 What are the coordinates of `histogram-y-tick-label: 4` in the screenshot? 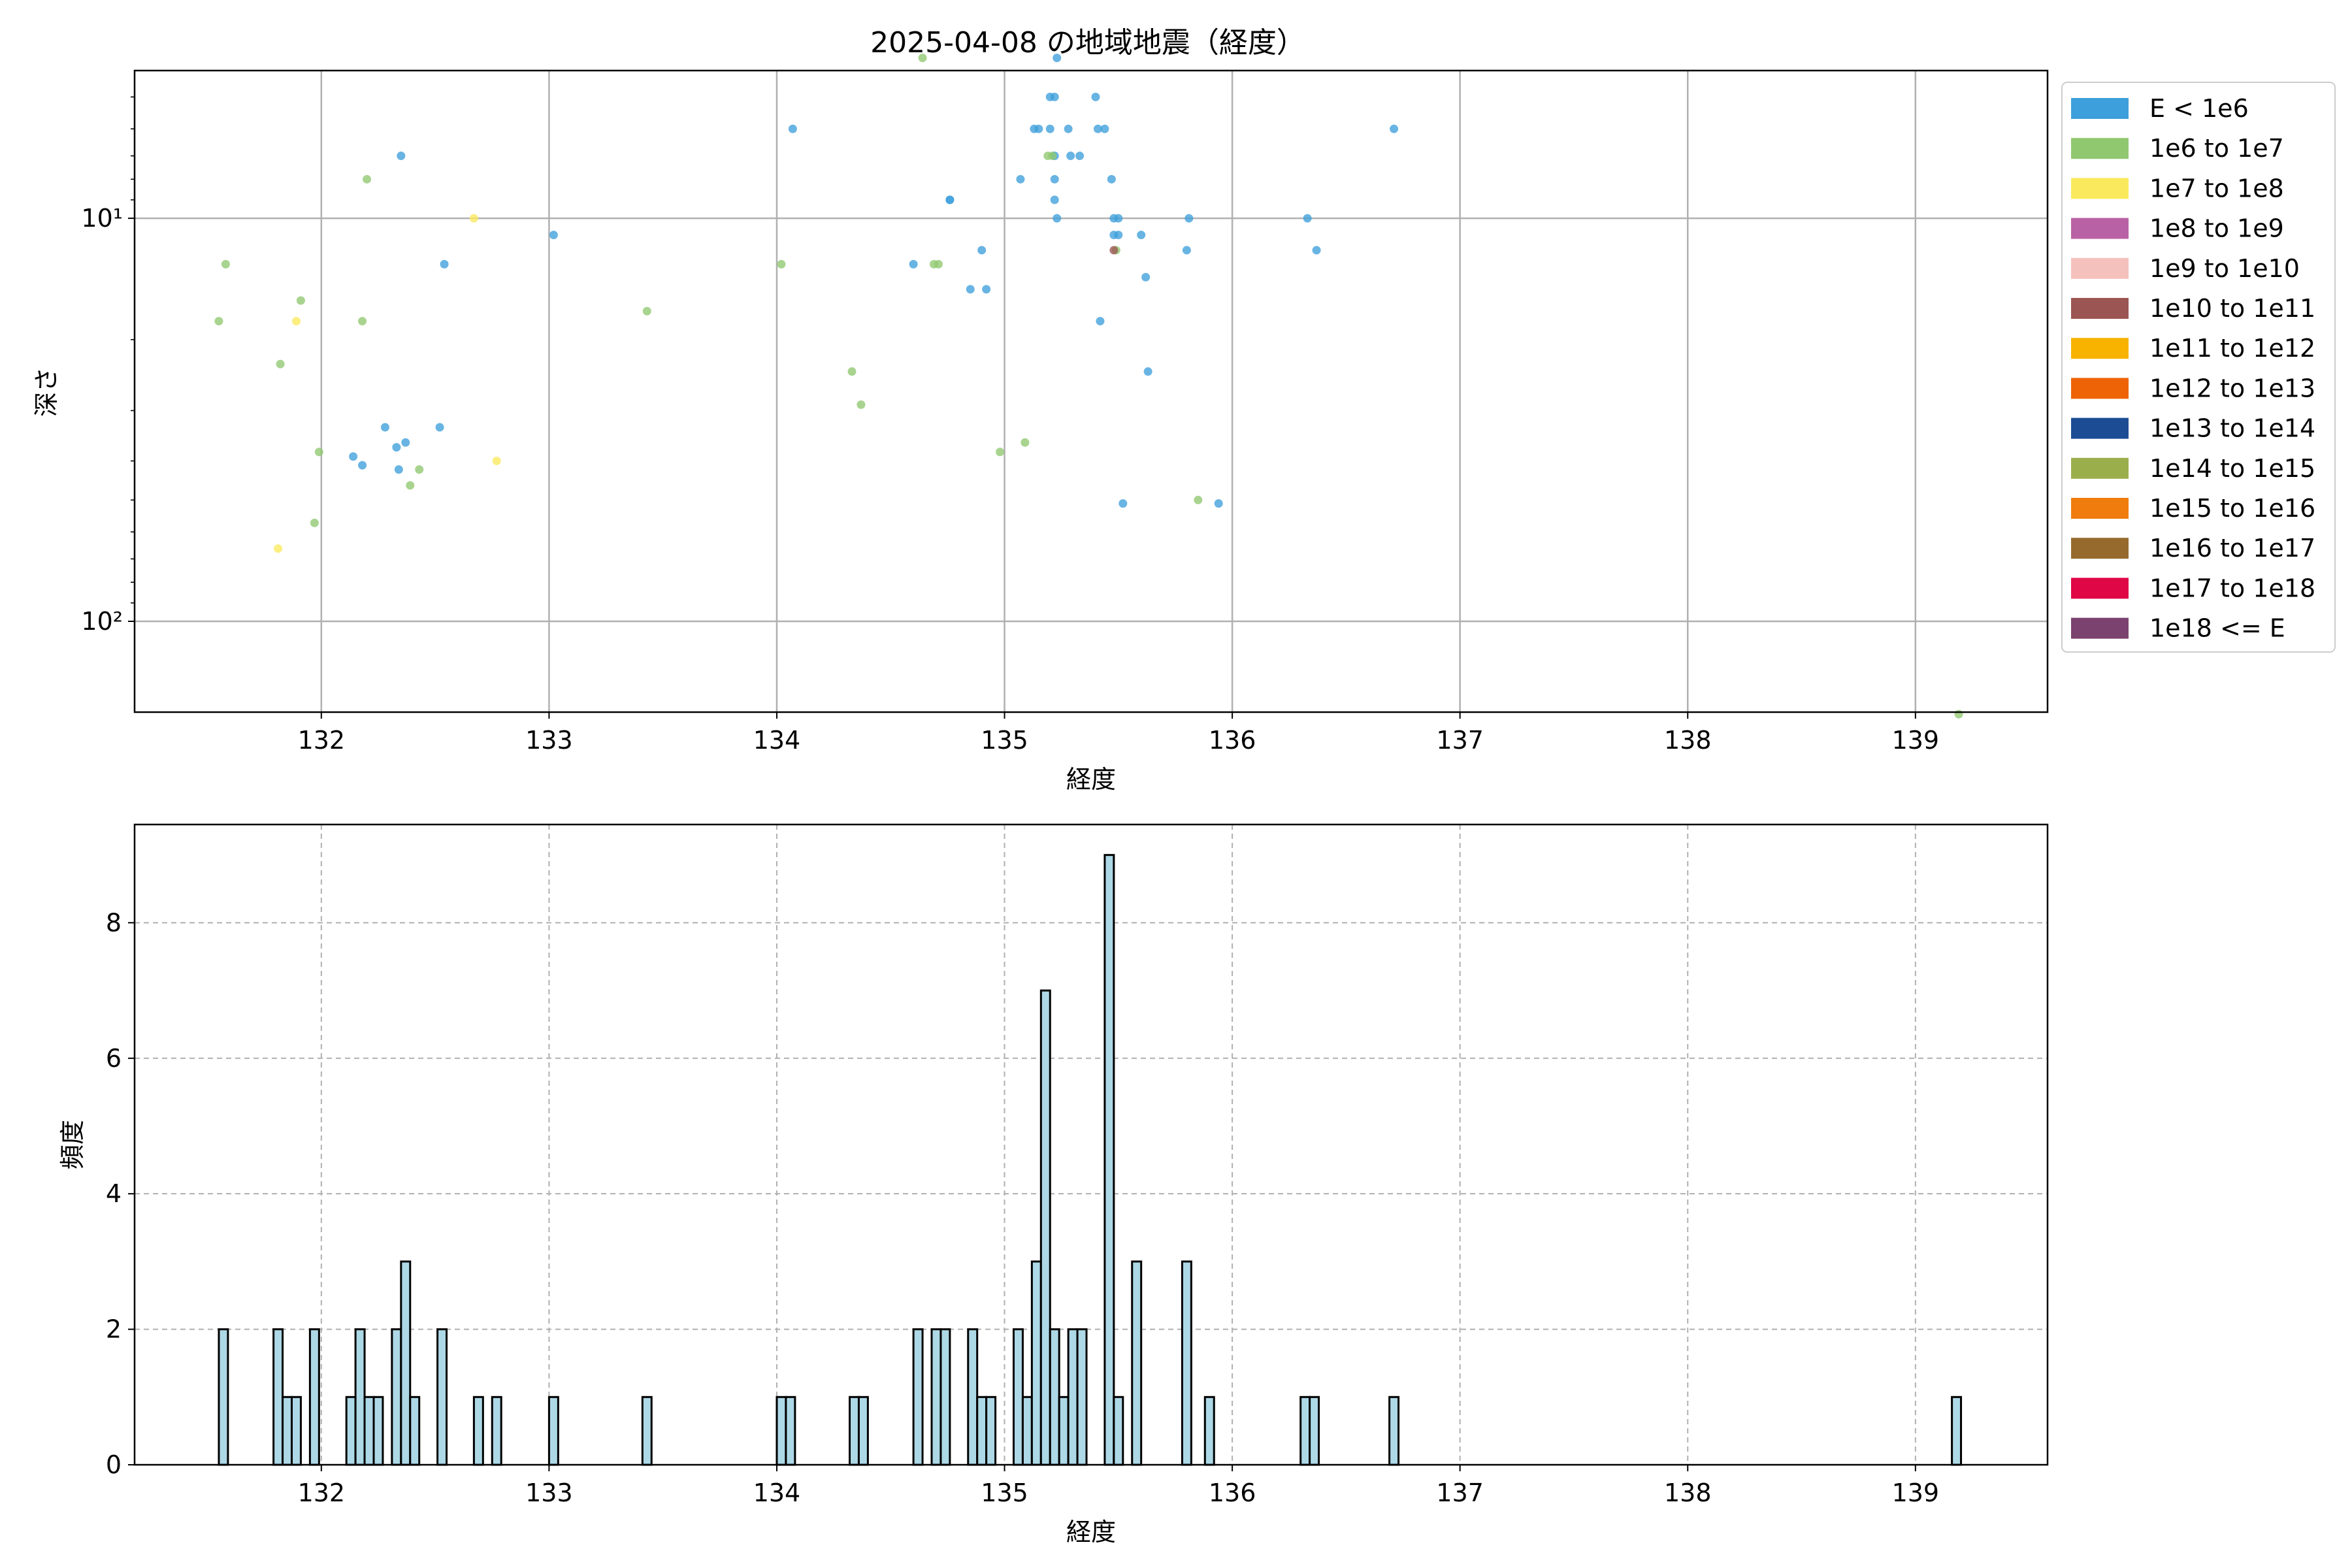 It's located at (114, 1193).